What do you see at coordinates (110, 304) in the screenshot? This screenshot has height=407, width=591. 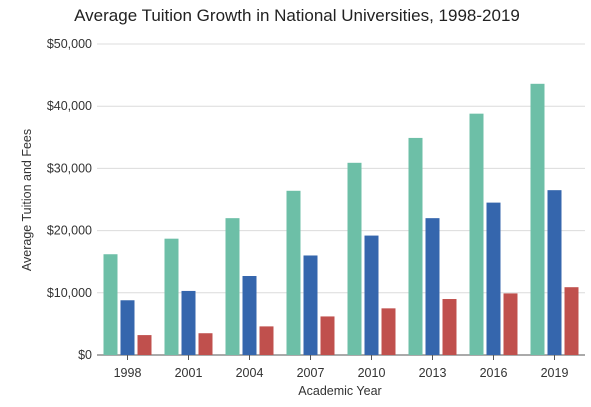 I see `bar-1998-s1` at bounding box center [110, 304].